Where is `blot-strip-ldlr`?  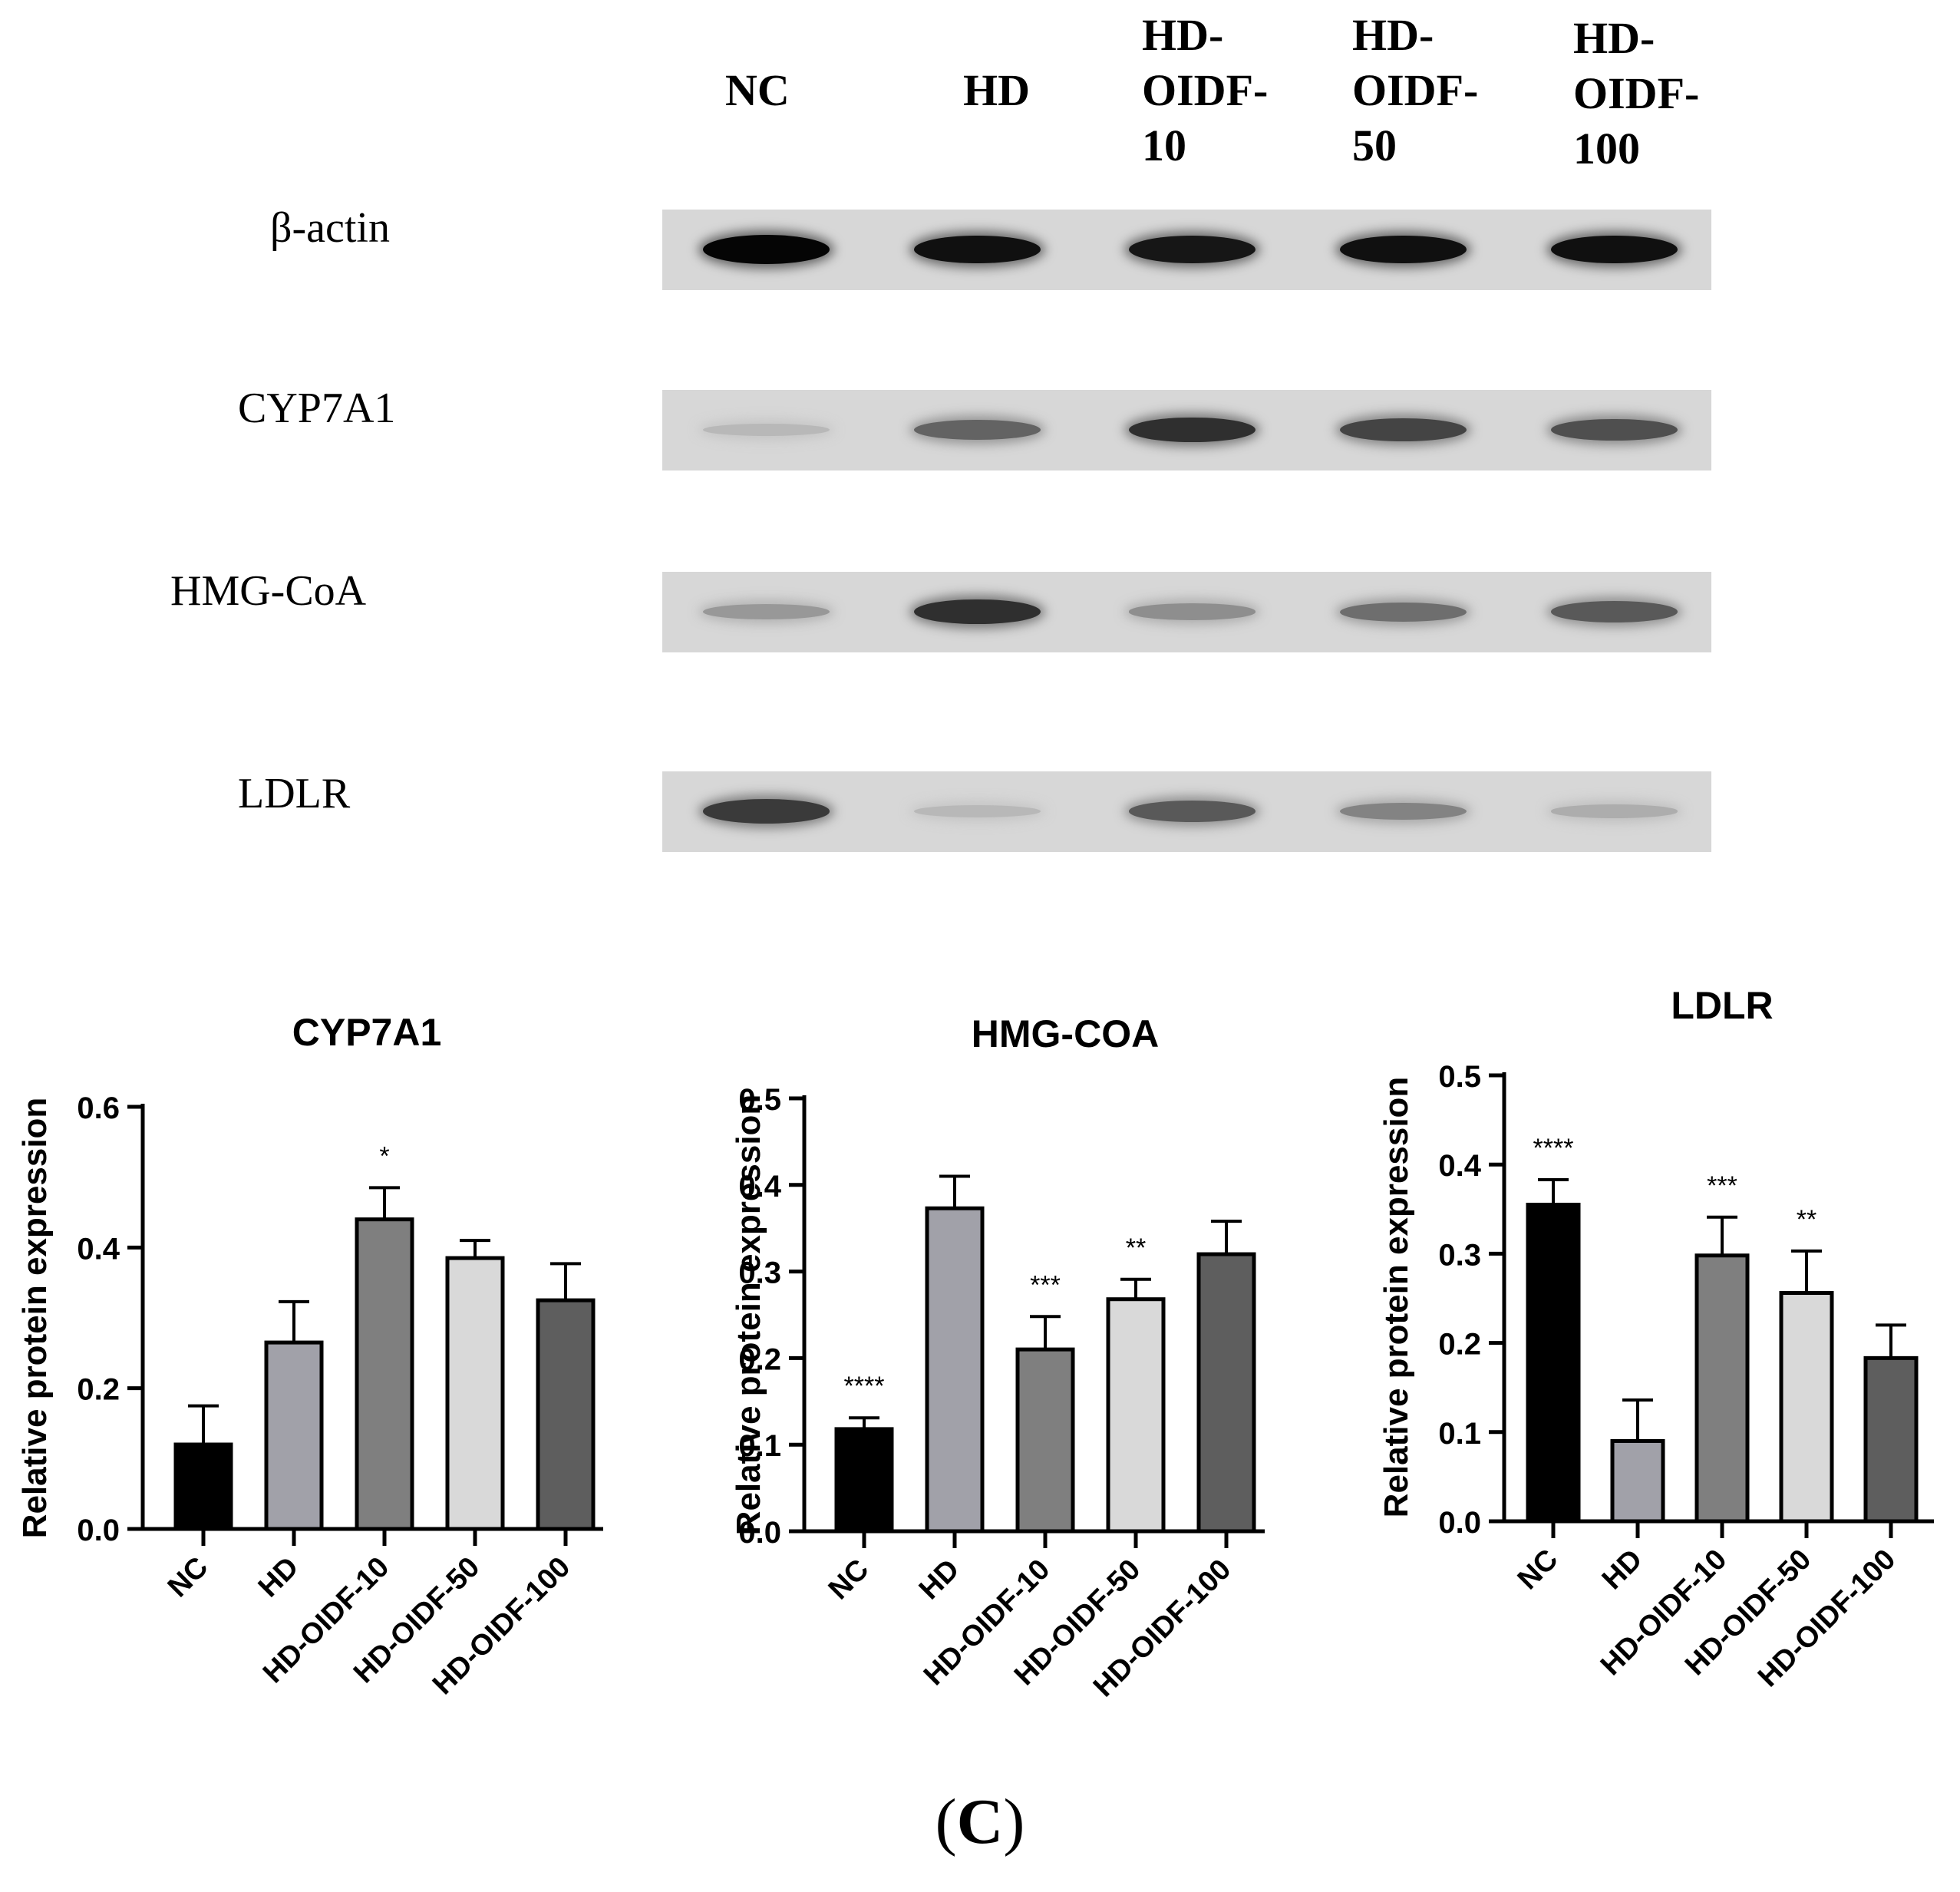
blot-strip-ldlr is located at coordinates (1186, 812).